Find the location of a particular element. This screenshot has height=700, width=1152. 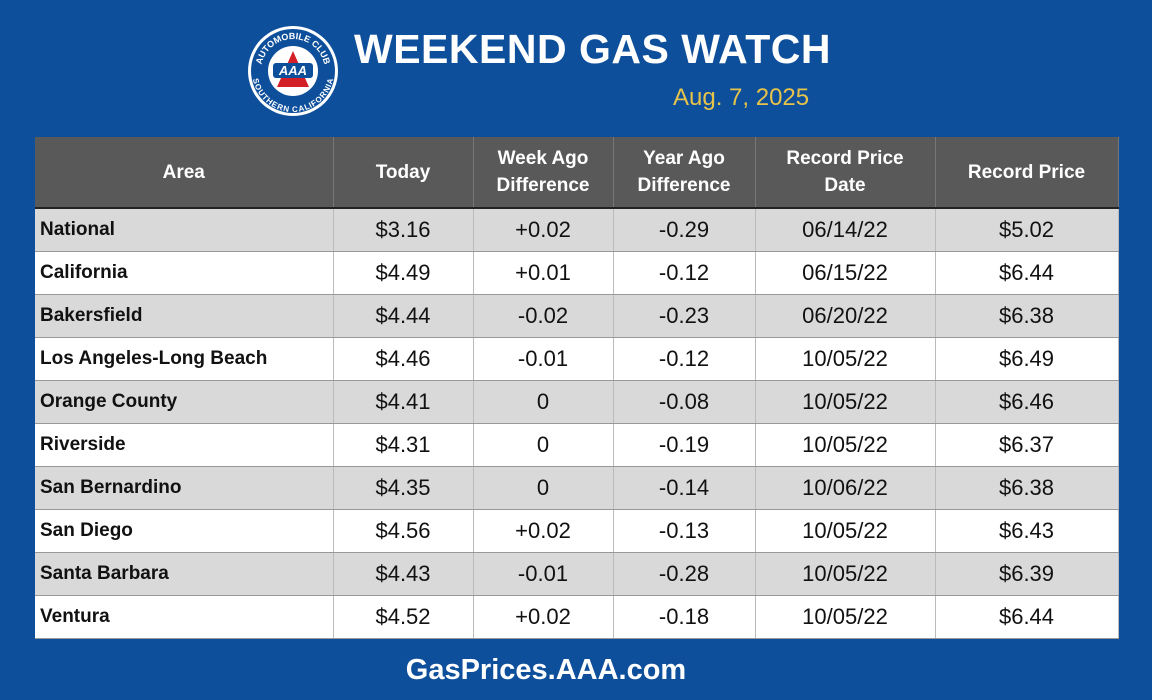

table-row: San Bernardino $4.35 0 -0.14 10/06/22 $6.38 is located at coordinates (577, 488).